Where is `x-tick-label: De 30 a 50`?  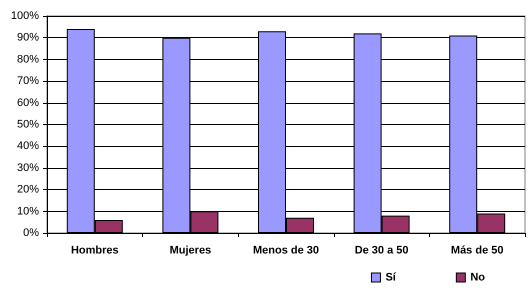
x-tick-label: De 30 a 50 is located at coordinates (381, 250).